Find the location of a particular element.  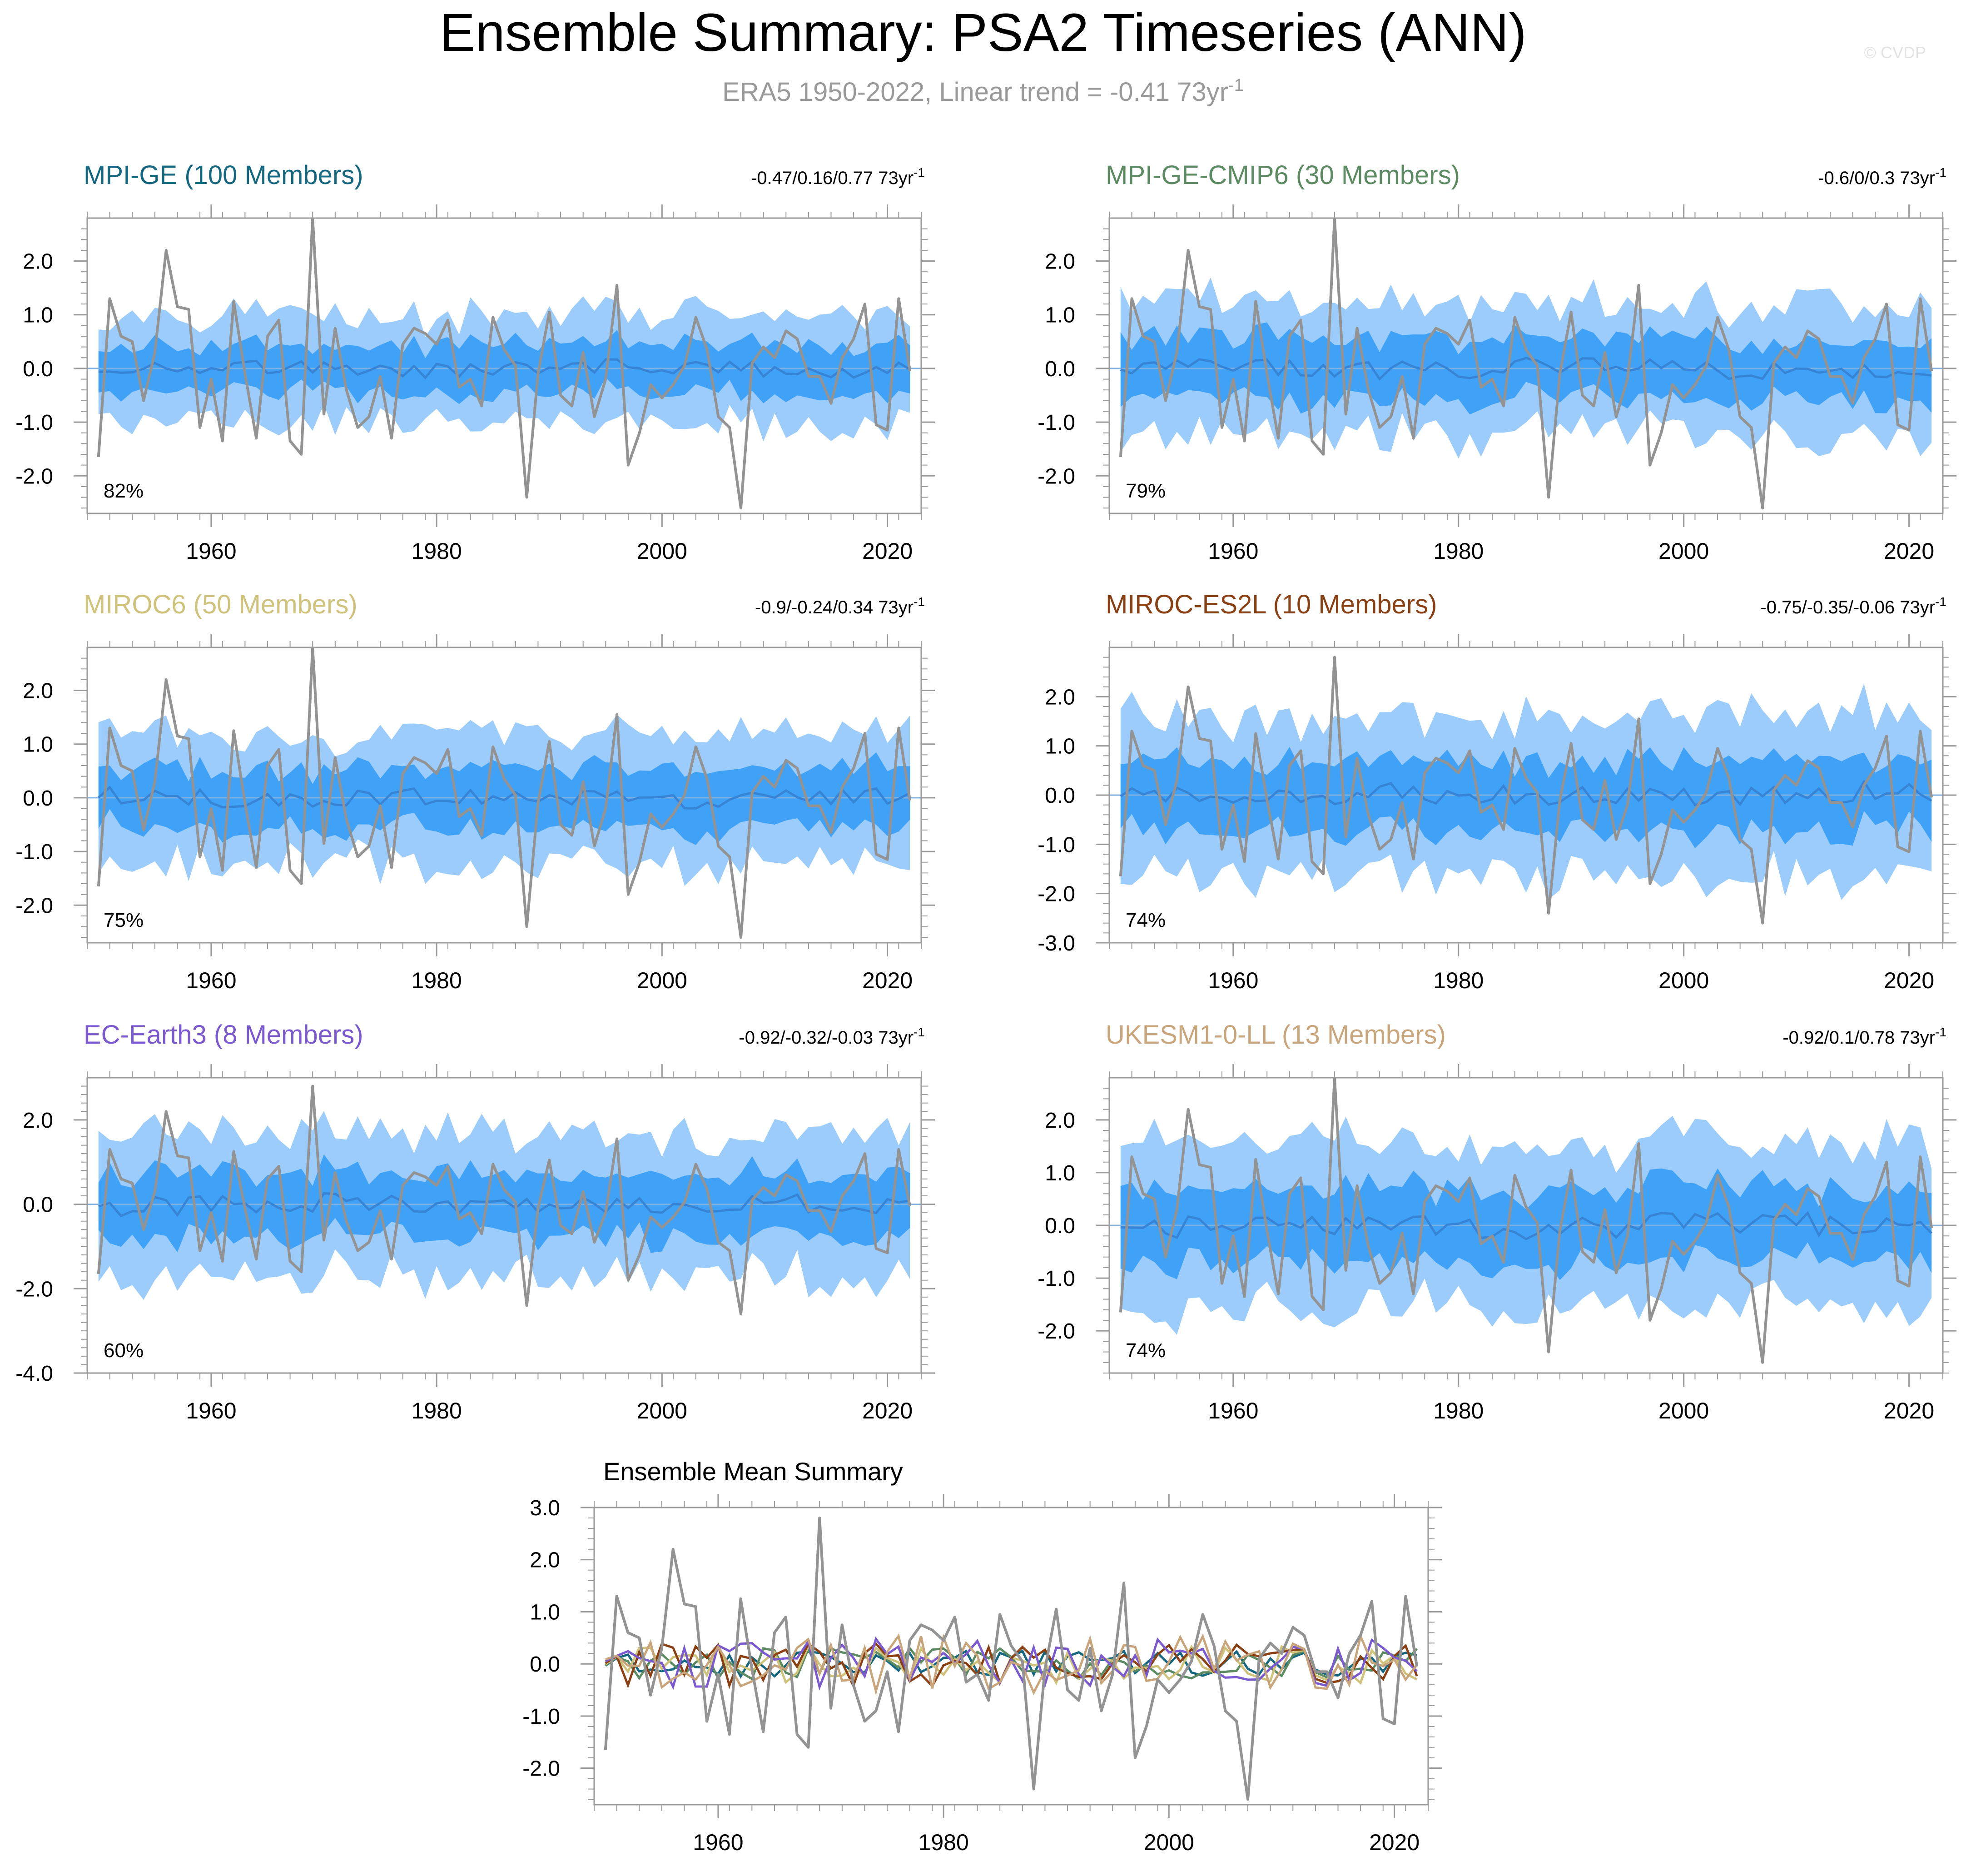

panel-title: MIROC6 (50 Members) is located at coordinates (220, 604).